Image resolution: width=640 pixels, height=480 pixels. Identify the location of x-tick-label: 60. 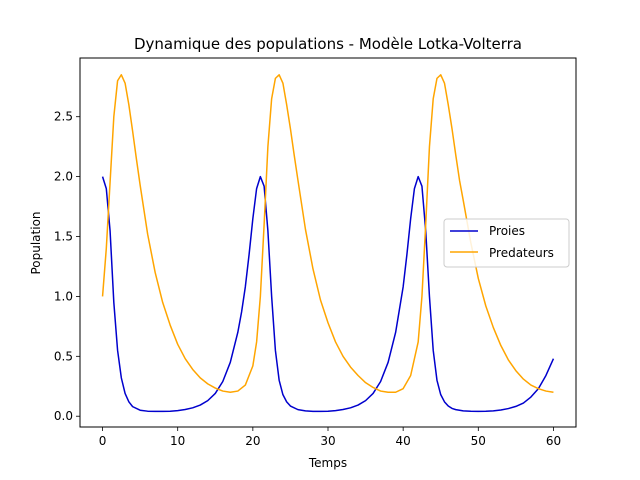
(553, 441).